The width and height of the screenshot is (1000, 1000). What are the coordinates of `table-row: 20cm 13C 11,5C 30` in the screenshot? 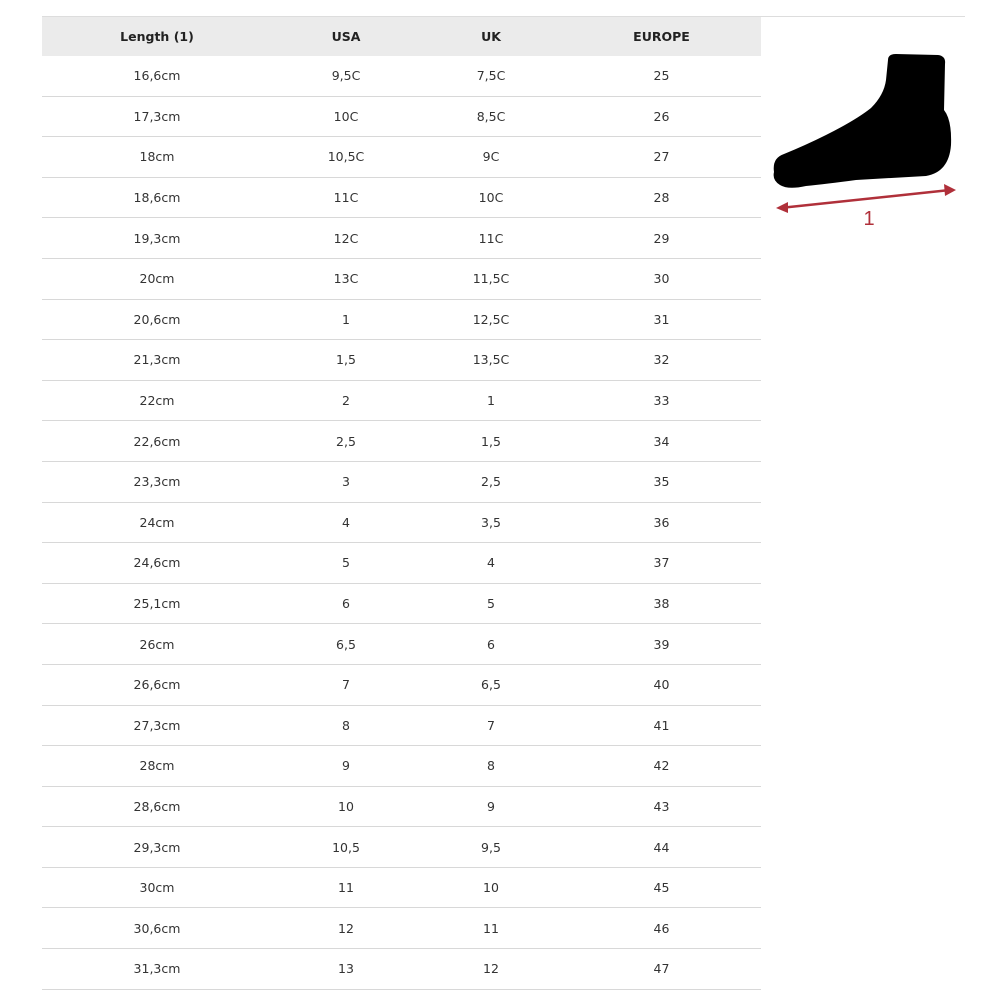 It's located at (401, 279).